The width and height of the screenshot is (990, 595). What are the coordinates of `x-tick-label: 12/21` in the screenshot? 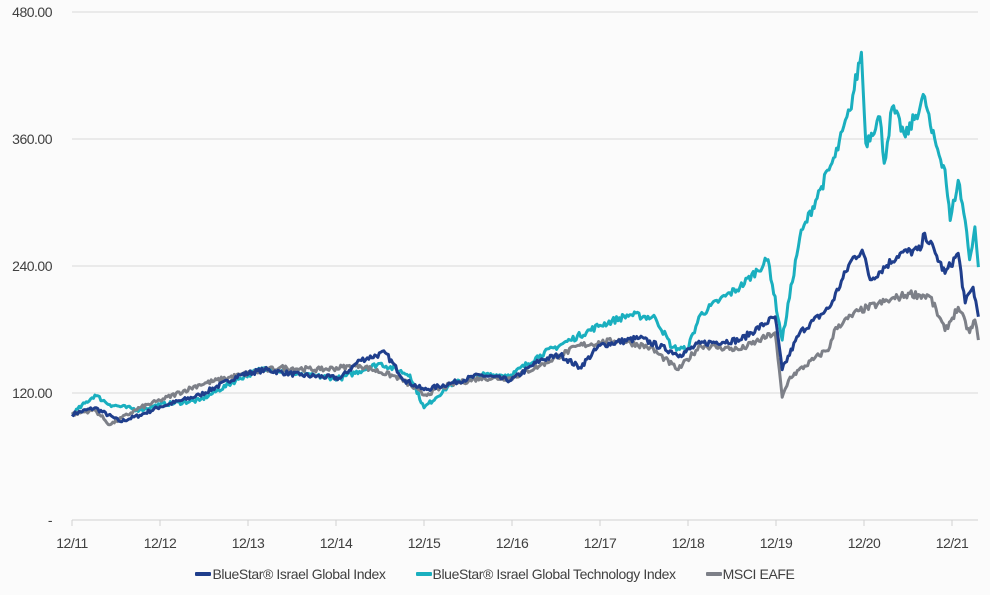 It's located at (952, 543).